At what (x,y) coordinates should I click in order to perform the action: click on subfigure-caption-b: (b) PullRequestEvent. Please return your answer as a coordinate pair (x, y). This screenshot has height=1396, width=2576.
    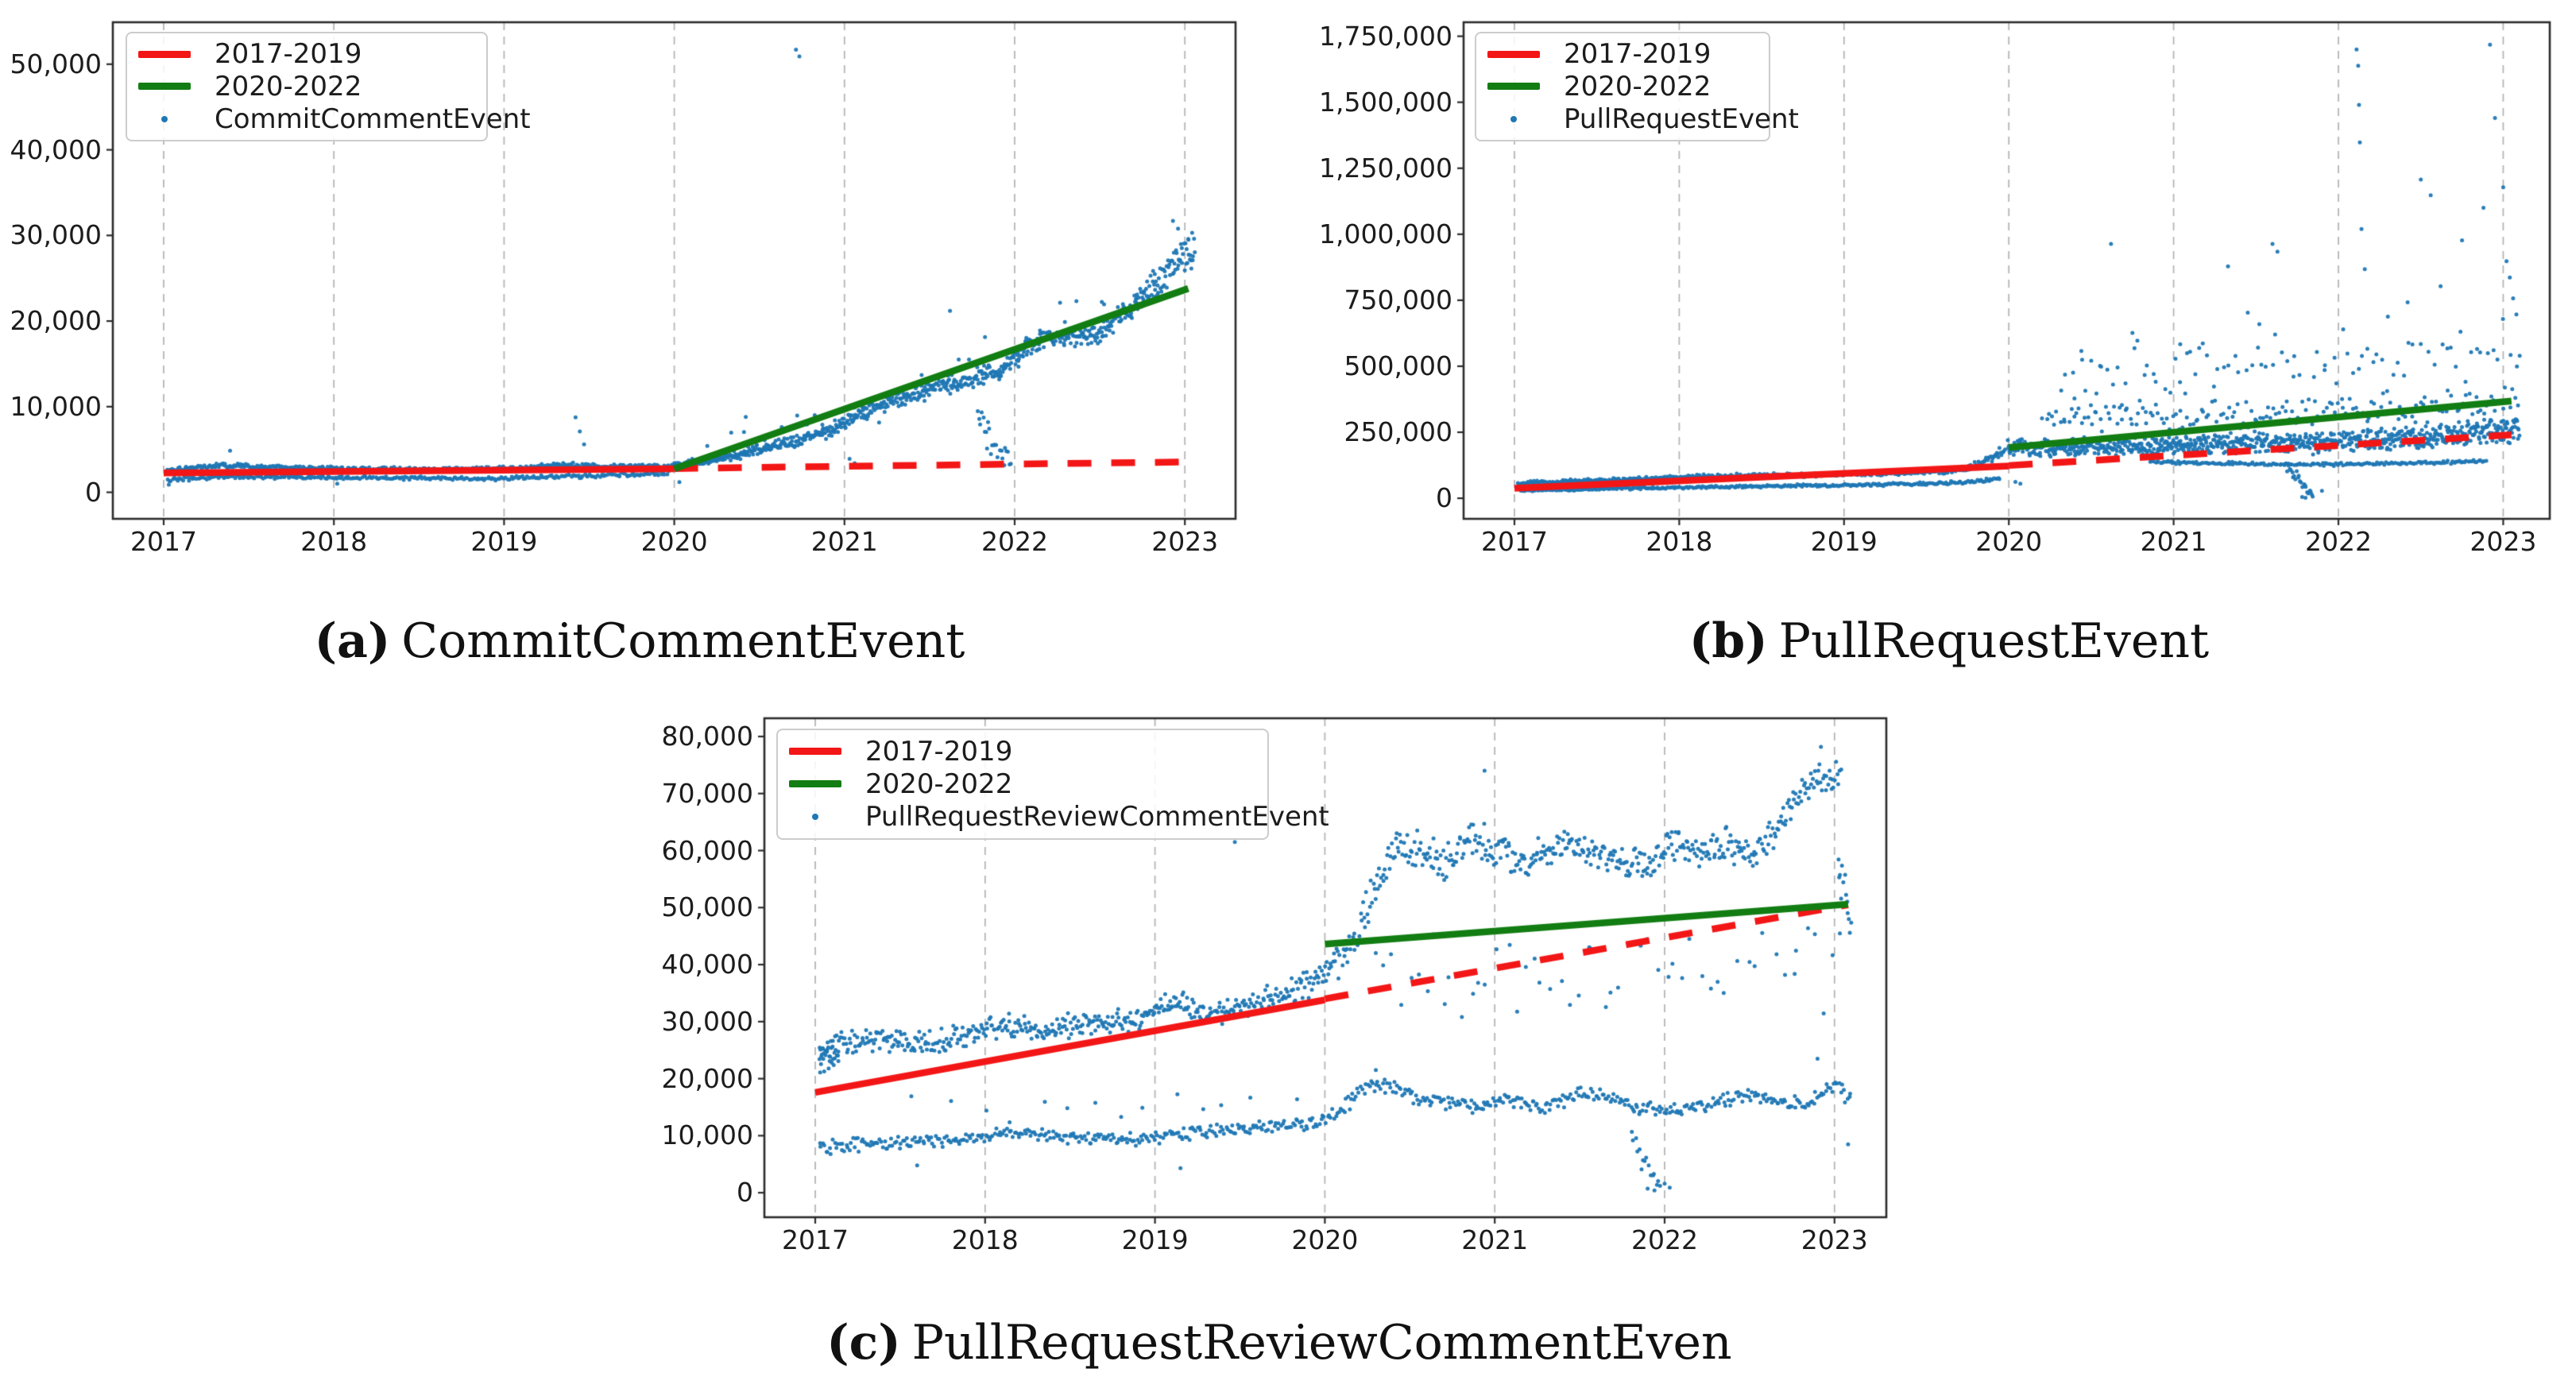
    Looking at the image, I should click on (1949, 641).